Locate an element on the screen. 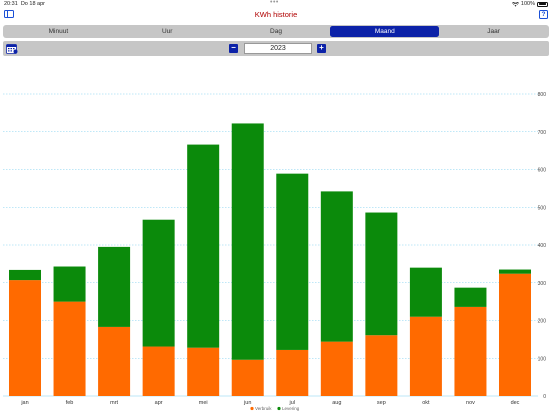 The height and width of the screenshot is (414, 552). help-button: ? is located at coordinates (543, 14).